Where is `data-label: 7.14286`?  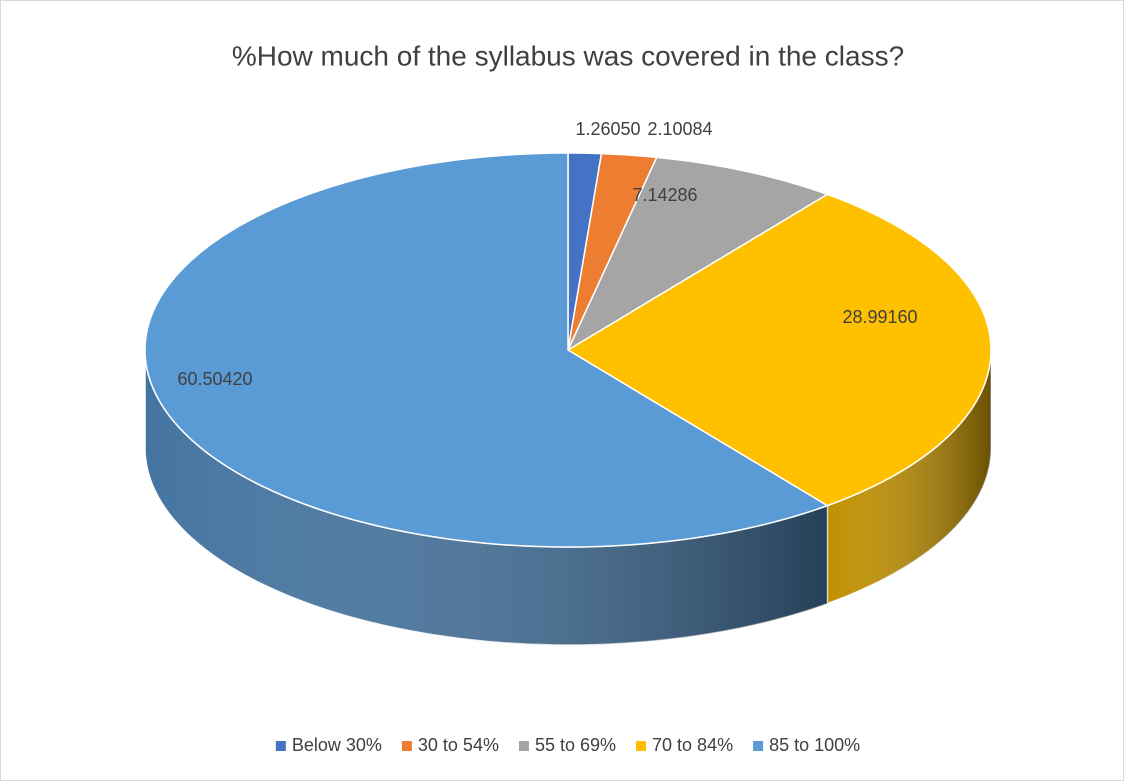
data-label: 7.14286 is located at coordinates (664, 195).